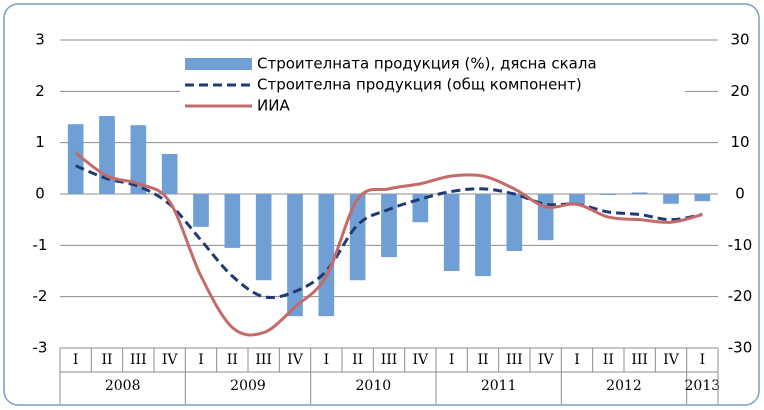 This screenshot has height=410, width=764. Describe the element at coordinates (40, 194) in the screenshot. I see `y-tick-label: 0` at that location.